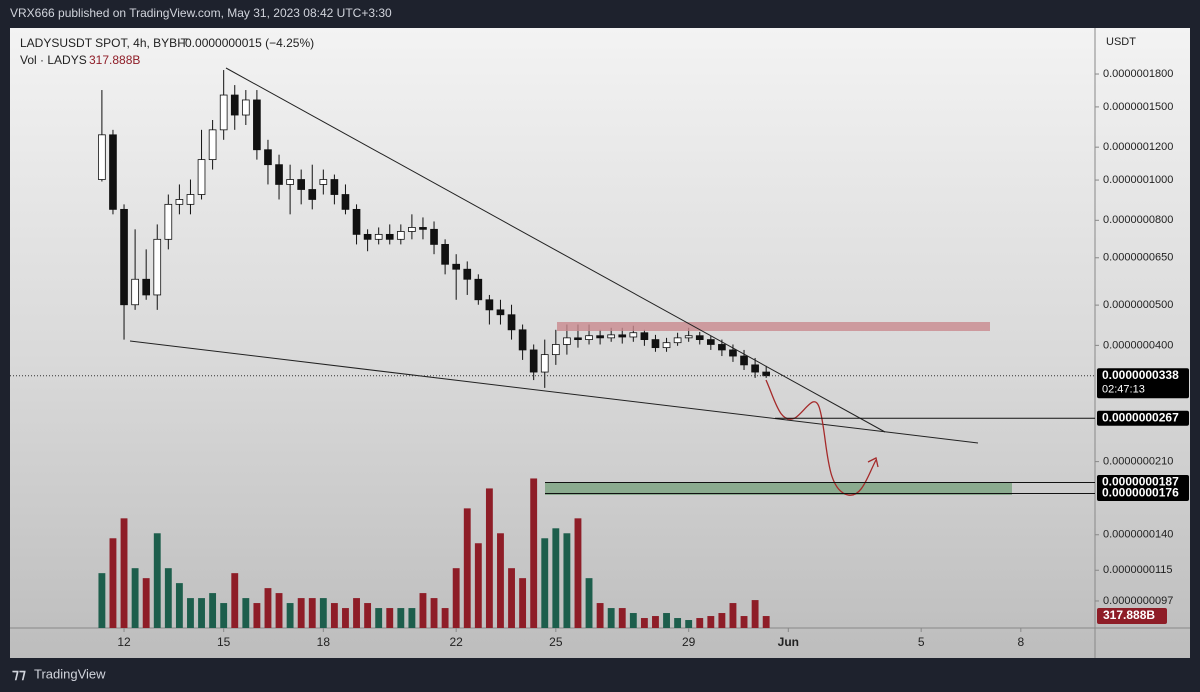  Describe the element at coordinates (114, 60) in the screenshot. I see `volume-last: 317.888B` at that location.